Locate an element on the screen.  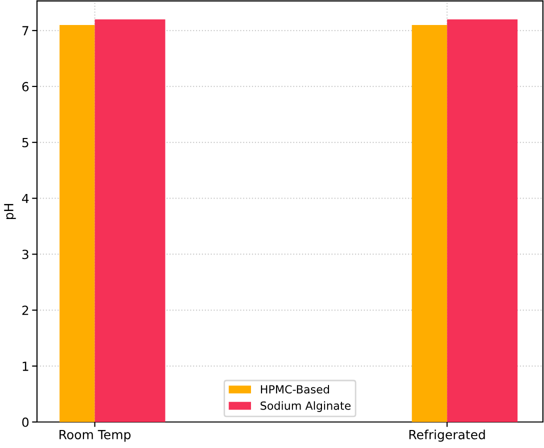
y-tick-label: 4 is located at coordinates (25, 199).